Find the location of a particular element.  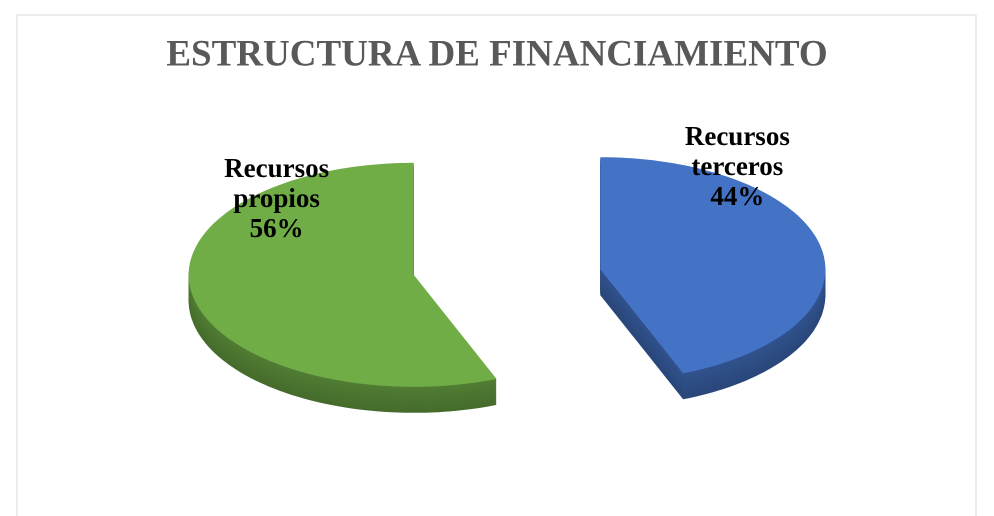

data-label: Recursos propios 56% is located at coordinates (277, 198).